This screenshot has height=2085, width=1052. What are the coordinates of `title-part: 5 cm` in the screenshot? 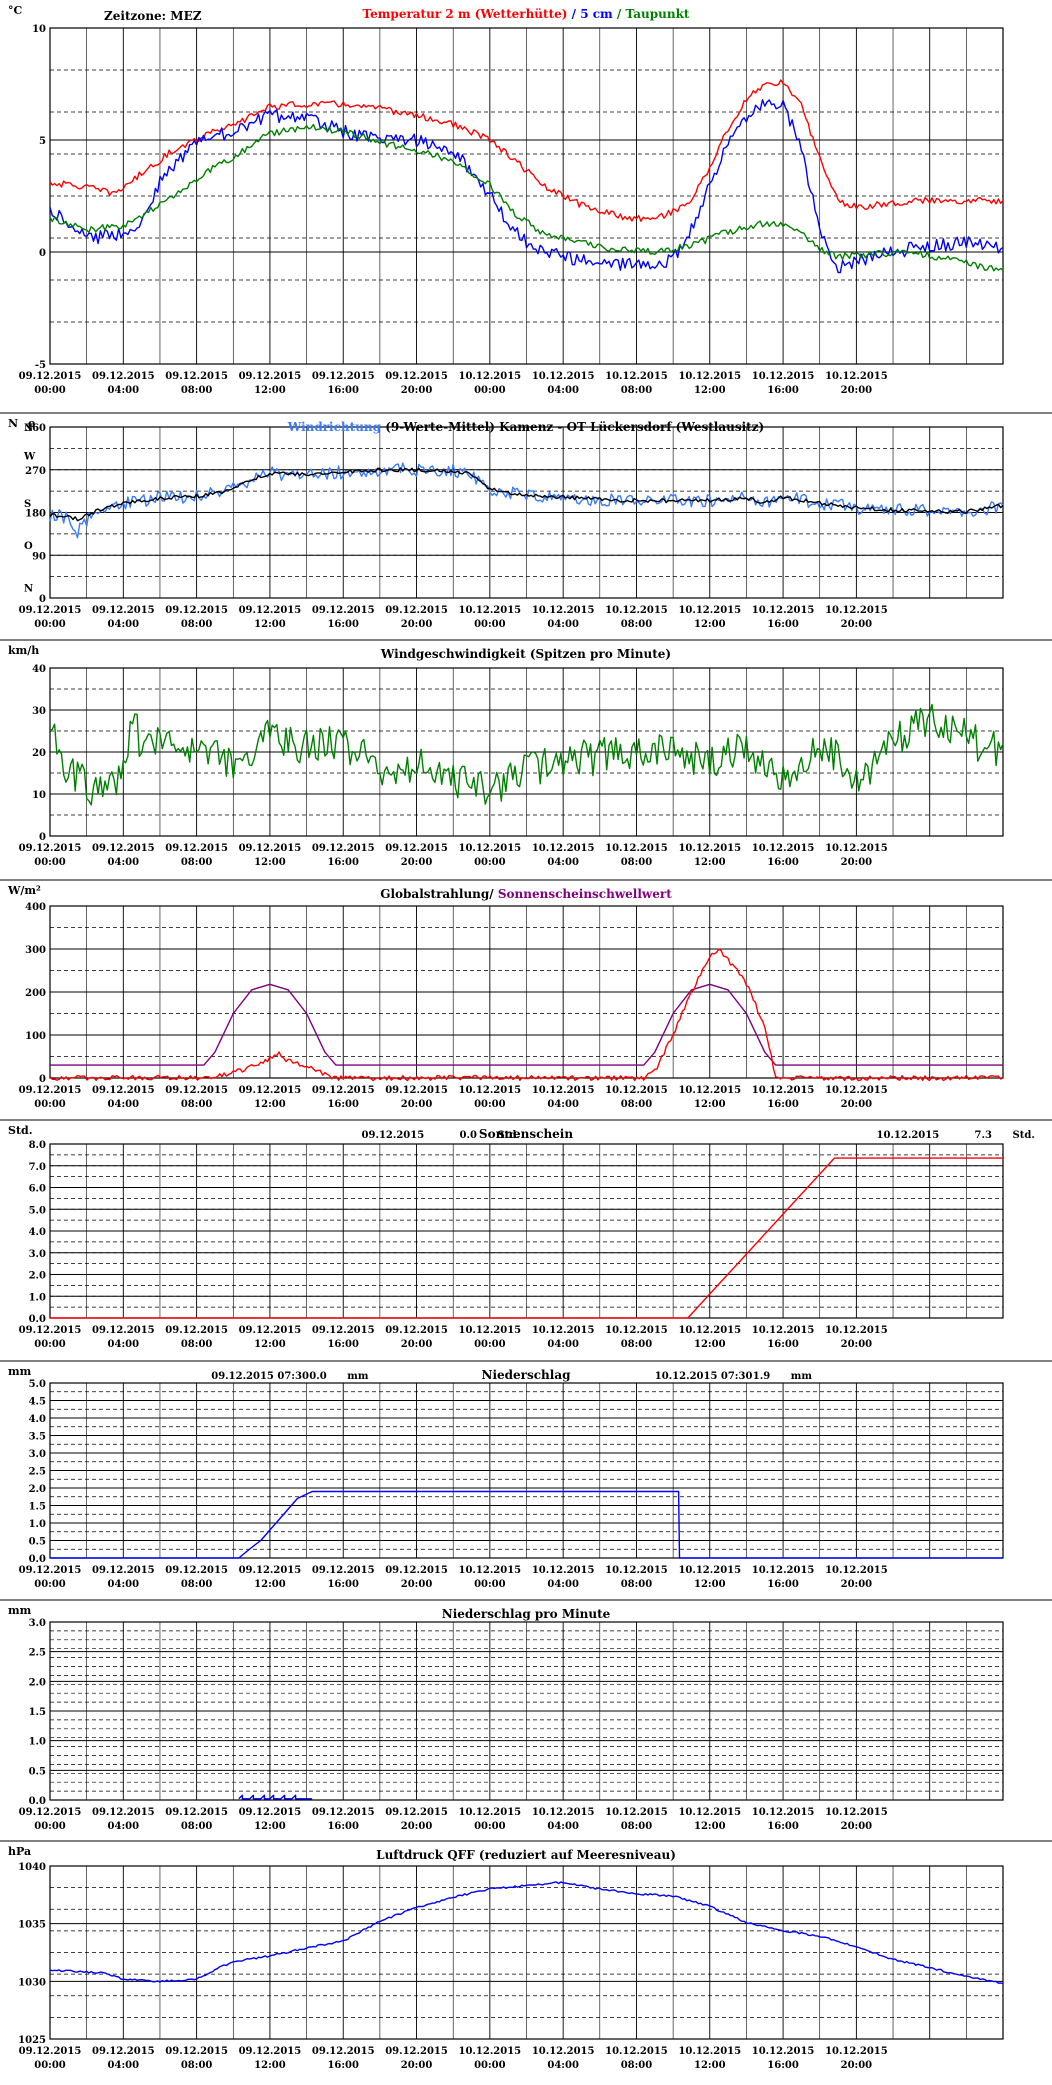 It's located at (596, 14).